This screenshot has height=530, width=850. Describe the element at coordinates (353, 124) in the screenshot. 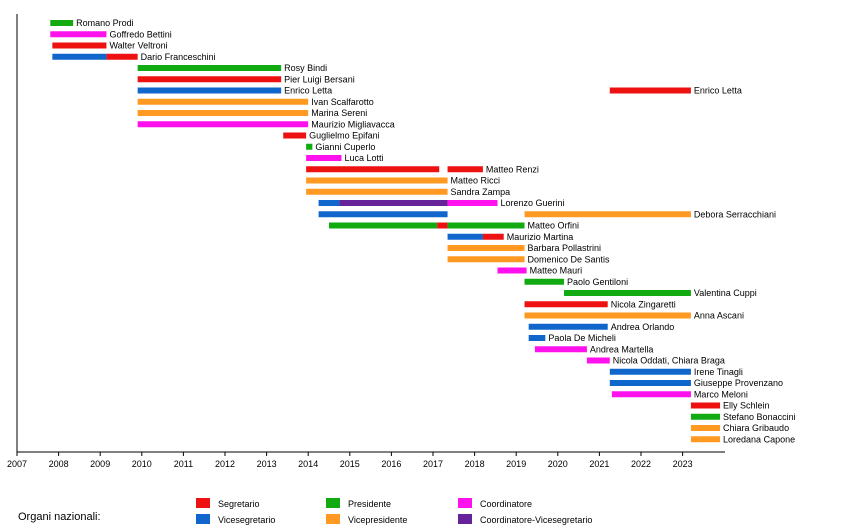

I see `name-label: Maurizio Migliavacca` at that location.